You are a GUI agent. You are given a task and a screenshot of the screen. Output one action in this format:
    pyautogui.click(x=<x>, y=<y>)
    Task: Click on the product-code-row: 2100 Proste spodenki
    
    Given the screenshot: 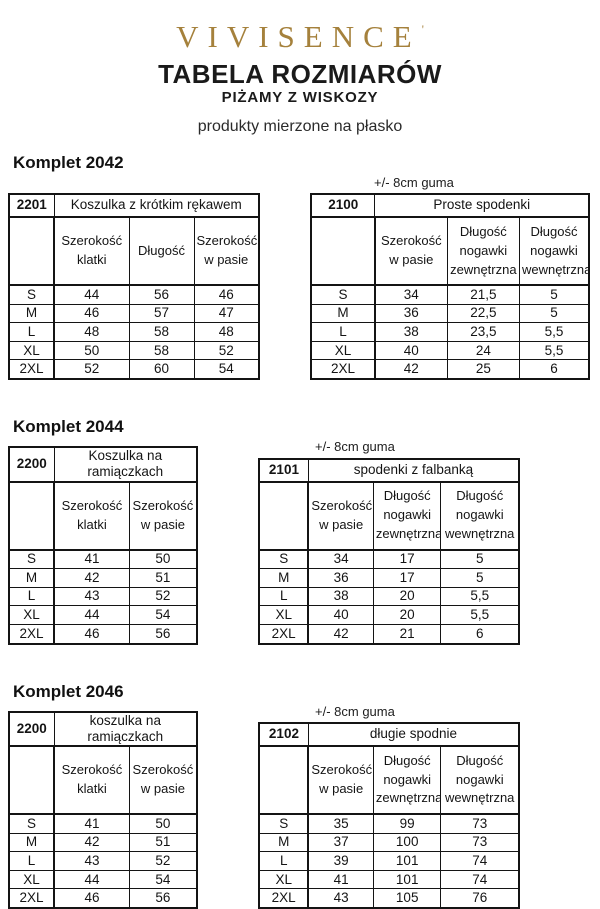 What is the action you would take?
    pyautogui.click(x=450, y=206)
    